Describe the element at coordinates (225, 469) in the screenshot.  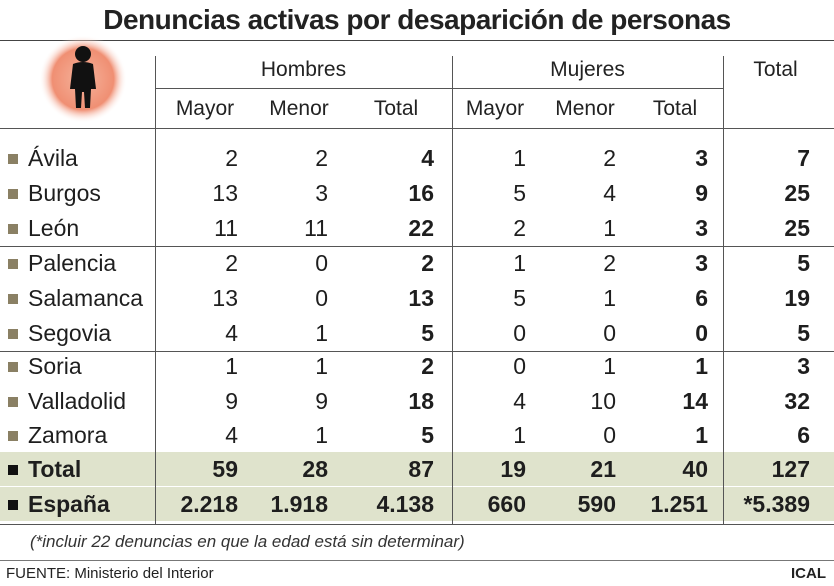
I see `value-cell: 59` at that location.